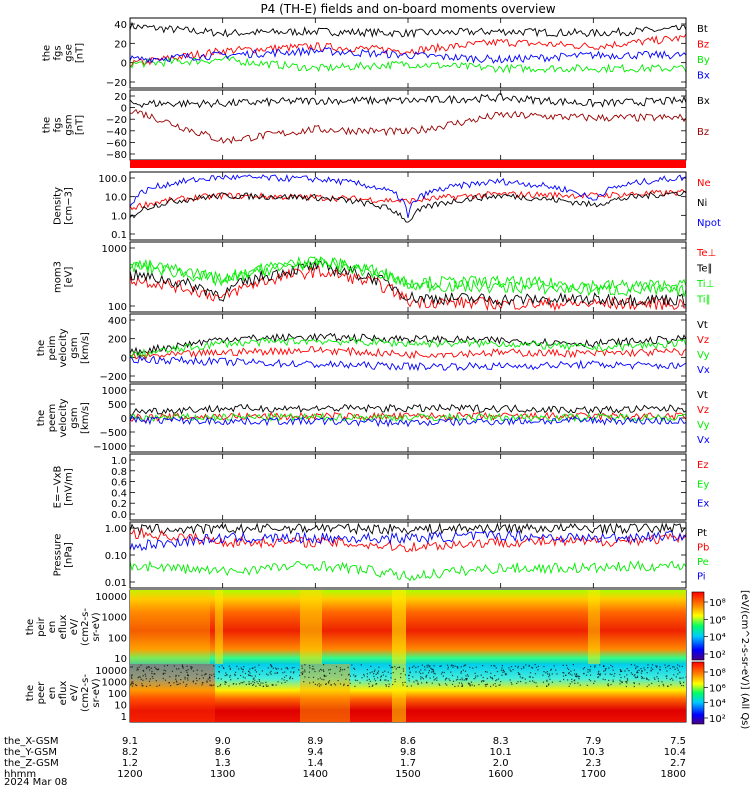 Image resolution: width=750 pixels, height=800 pixels. What do you see at coordinates (30, 752) in the screenshot?
I see `x-axis-row-label: the_Y-GSM` at bounding box center [30, 752].